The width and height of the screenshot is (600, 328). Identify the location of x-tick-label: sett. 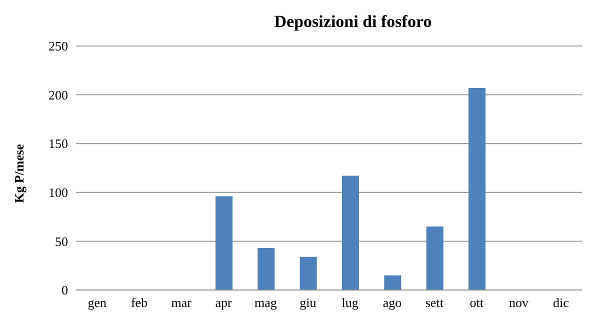
(434, 302).